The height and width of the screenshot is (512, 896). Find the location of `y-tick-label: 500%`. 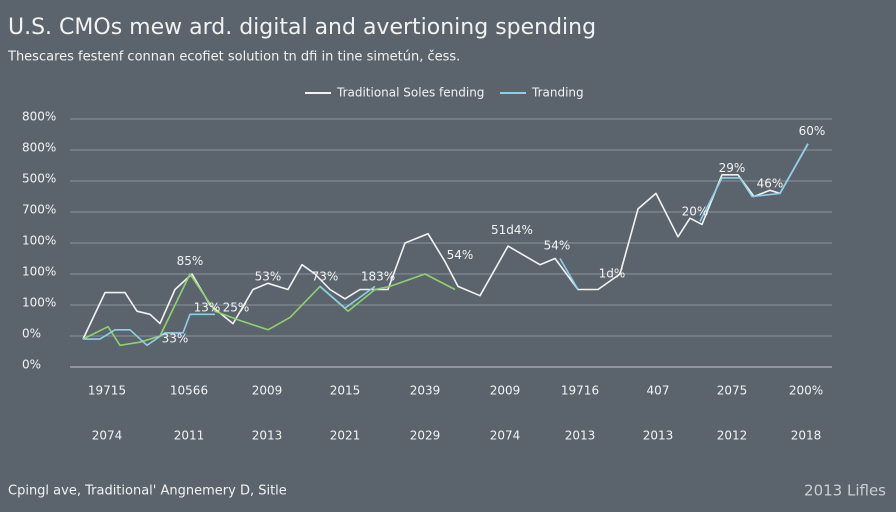

y-tick-label: 500% is located at coordinates (39, 179).